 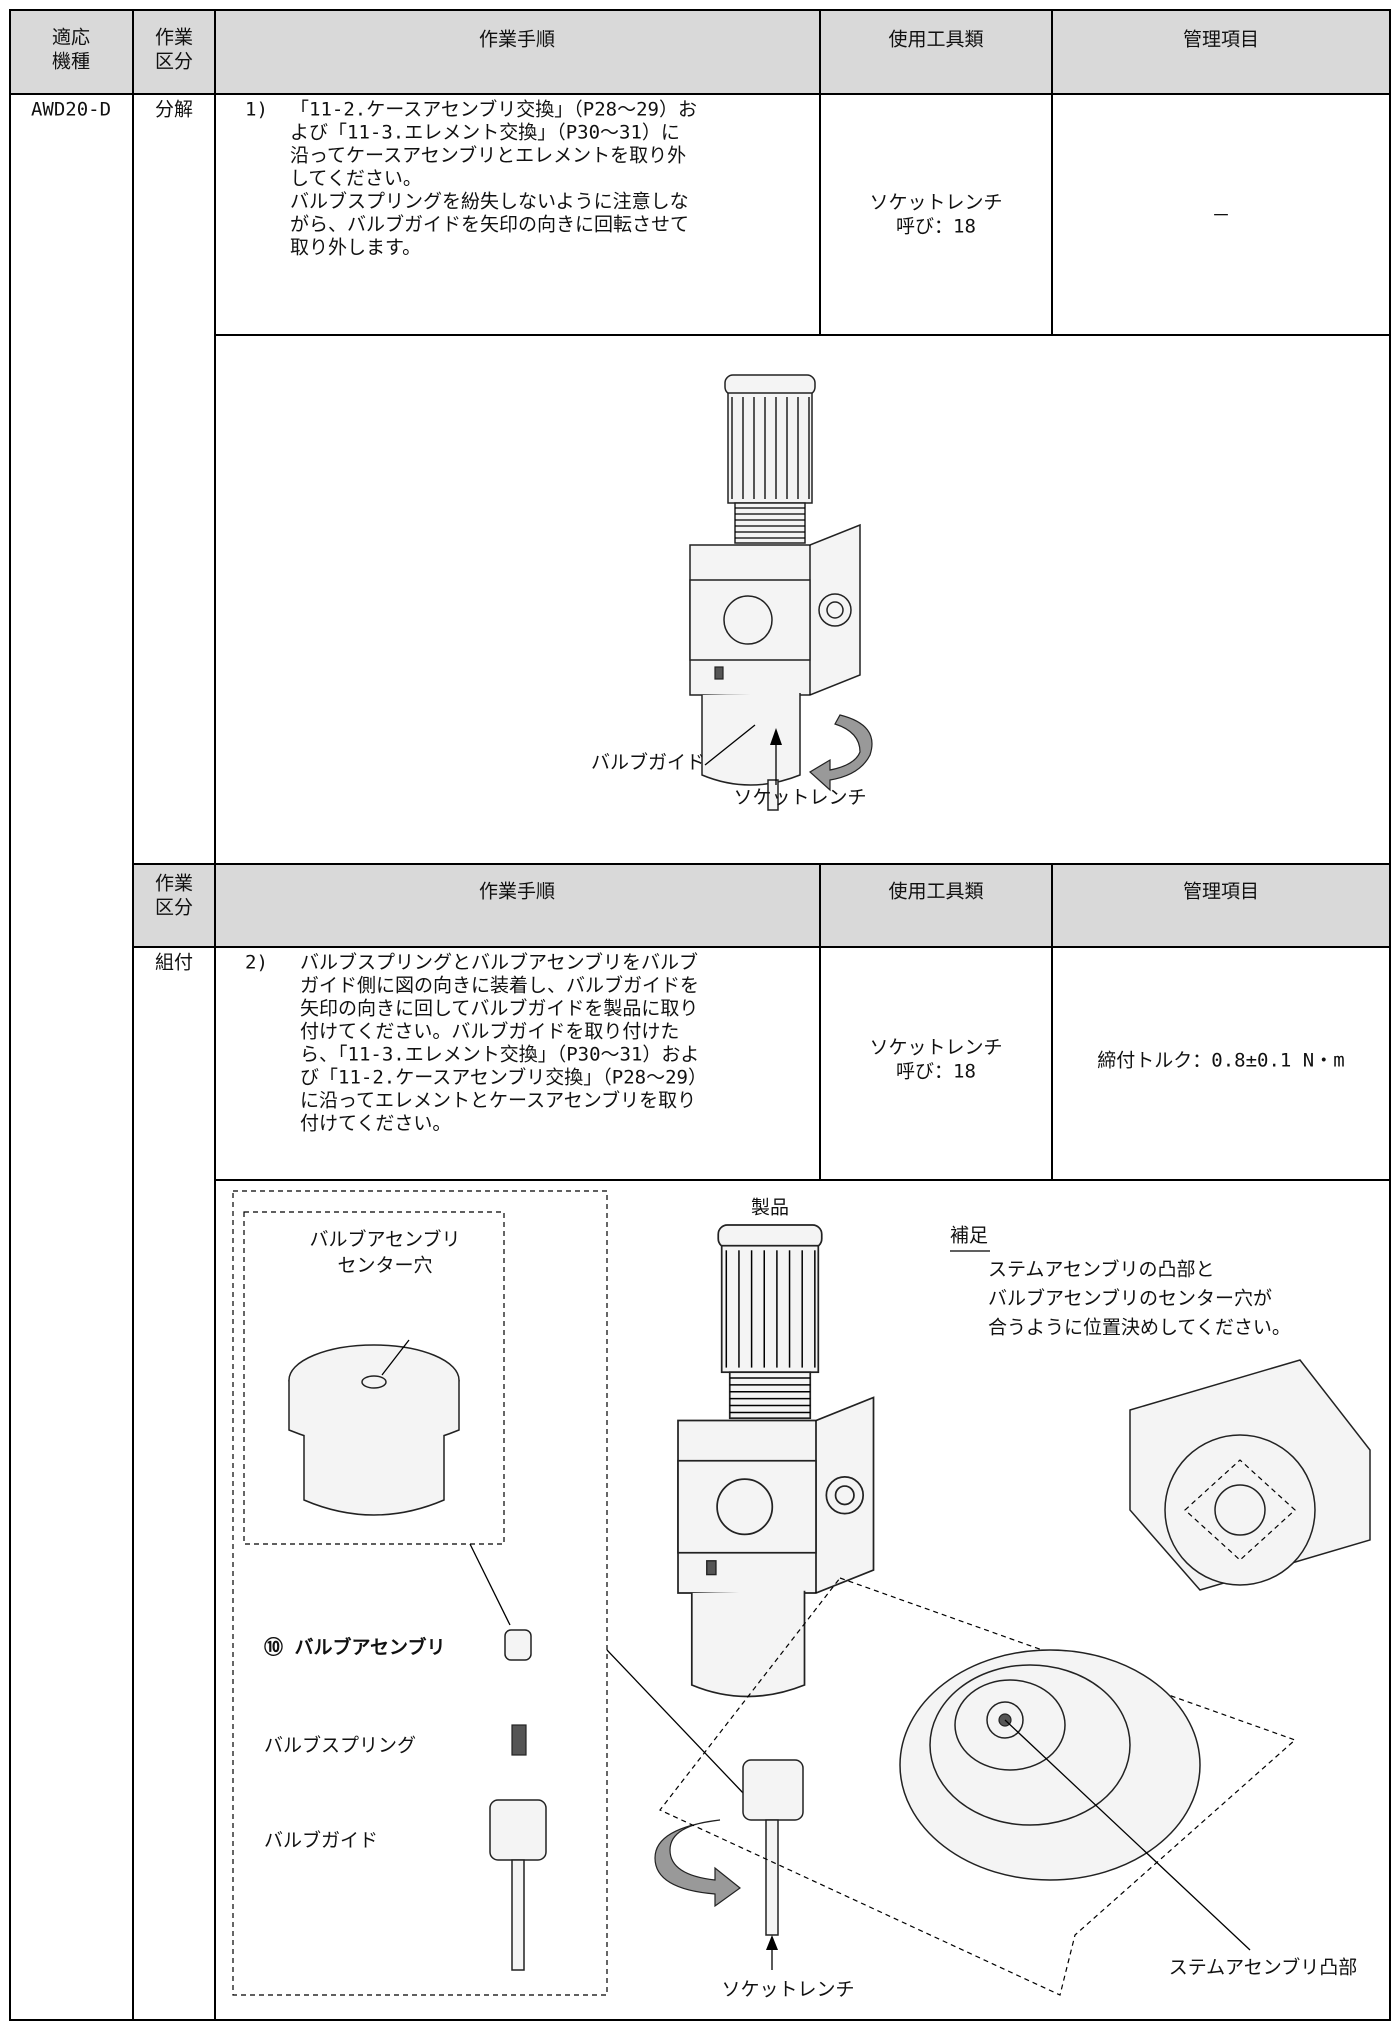 I want to click on category: 組付, so click(x=174, y=963).